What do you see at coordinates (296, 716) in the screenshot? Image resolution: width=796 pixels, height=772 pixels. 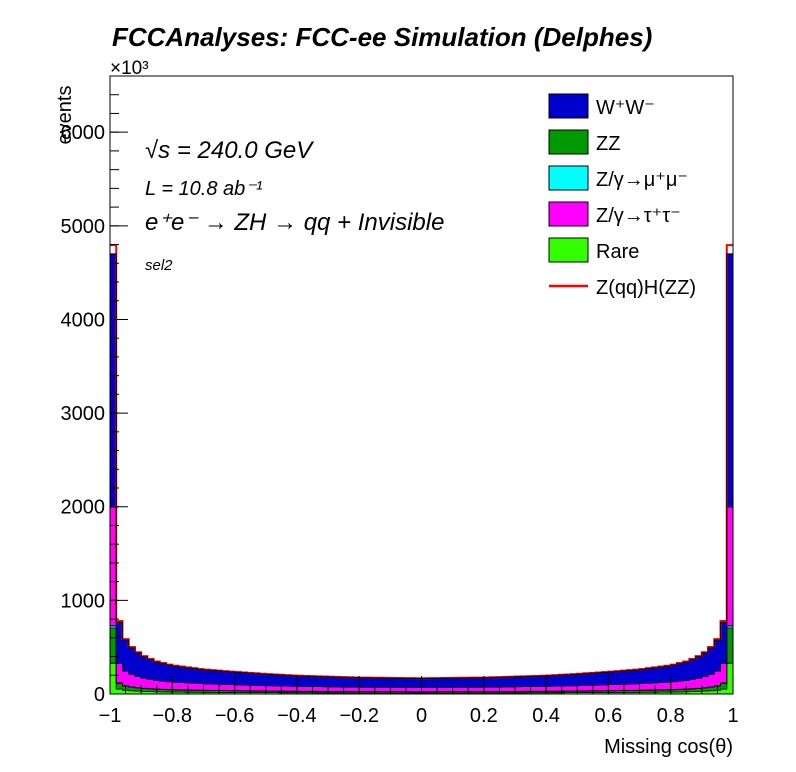 I see `x-tick-label: −0.4` at bounding box center [296, 716].